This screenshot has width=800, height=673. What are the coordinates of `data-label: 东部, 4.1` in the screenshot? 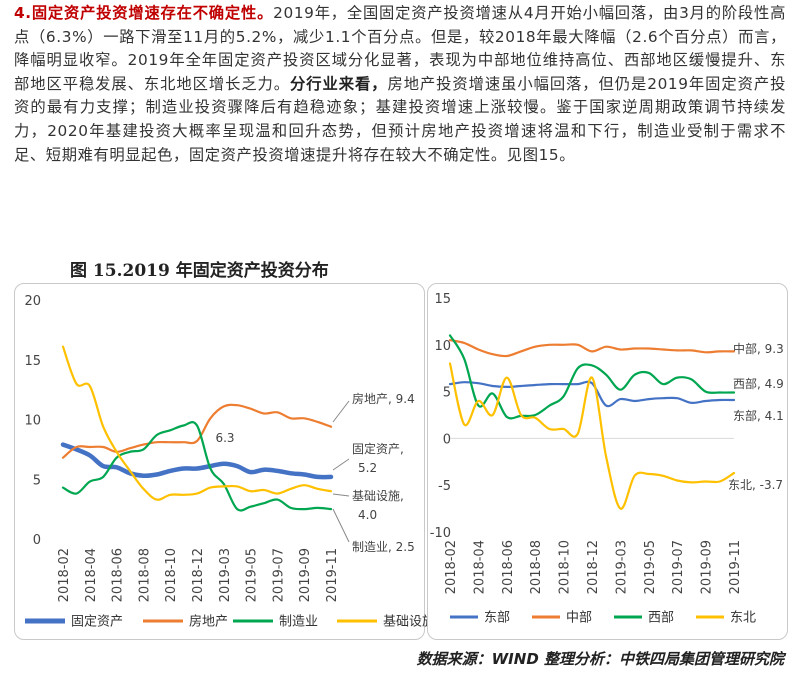 It's located at (758, 415).